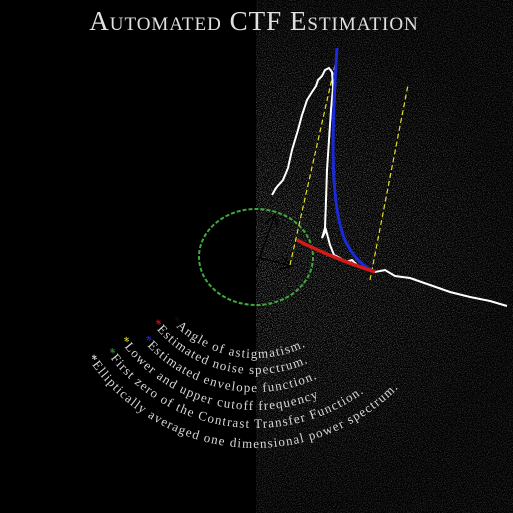  I want to click on first-zero-ellipse, so click(256, 257).